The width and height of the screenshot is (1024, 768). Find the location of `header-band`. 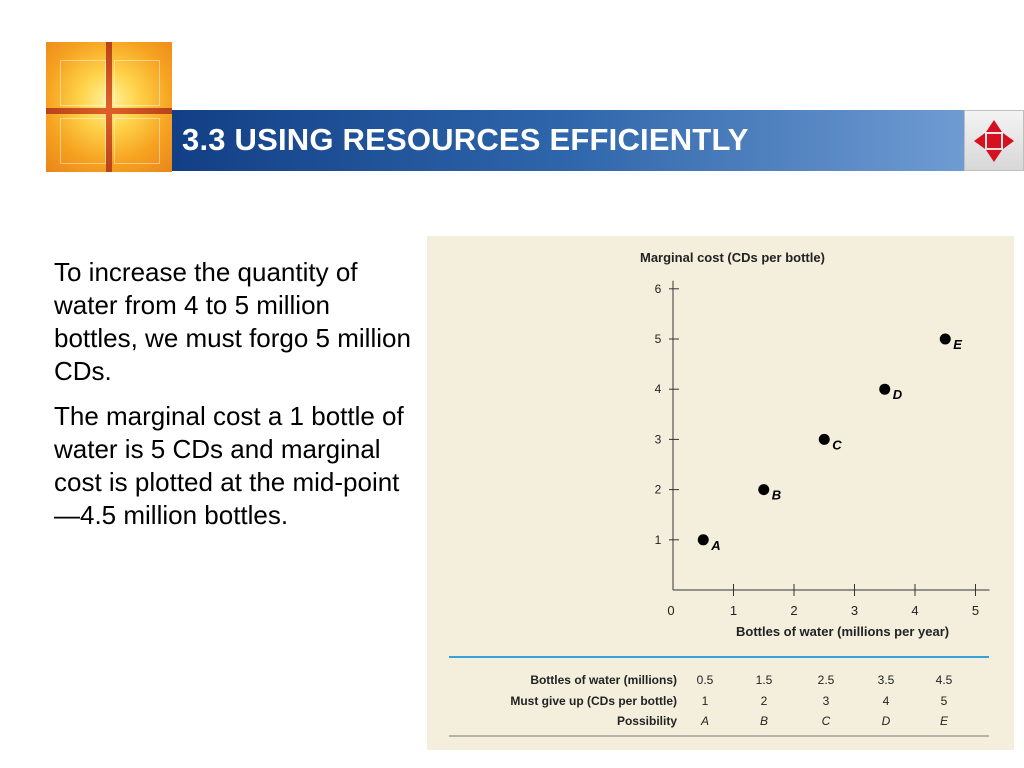

header-band is located at coordinates (568, 140).